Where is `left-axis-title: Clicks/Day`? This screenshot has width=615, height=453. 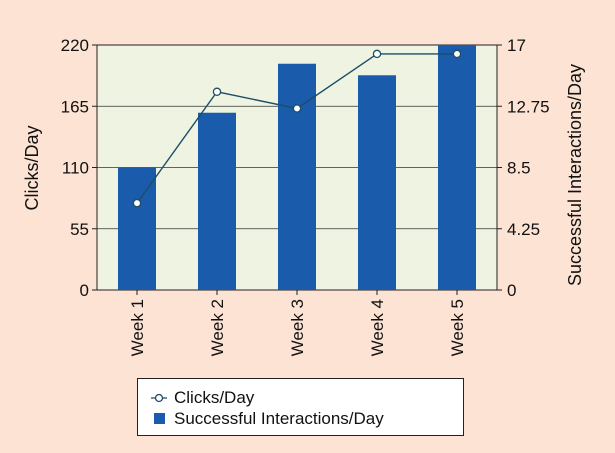
left-axis-title: Clicks/Day is located at coordinates (32, 167).